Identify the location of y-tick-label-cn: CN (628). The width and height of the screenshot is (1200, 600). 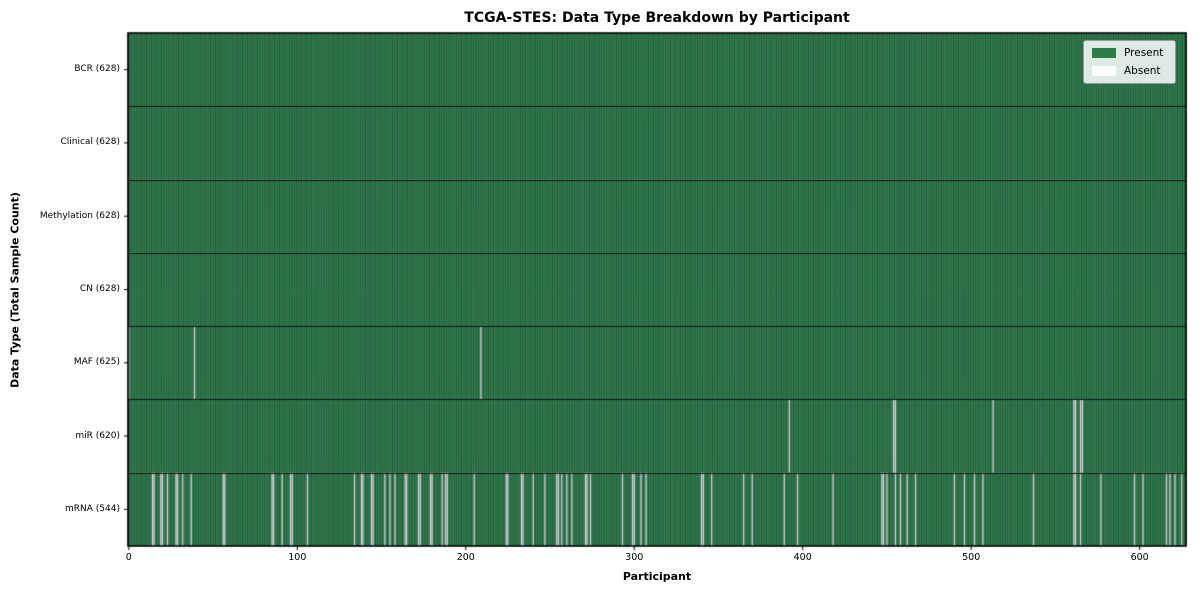
(99, 289).